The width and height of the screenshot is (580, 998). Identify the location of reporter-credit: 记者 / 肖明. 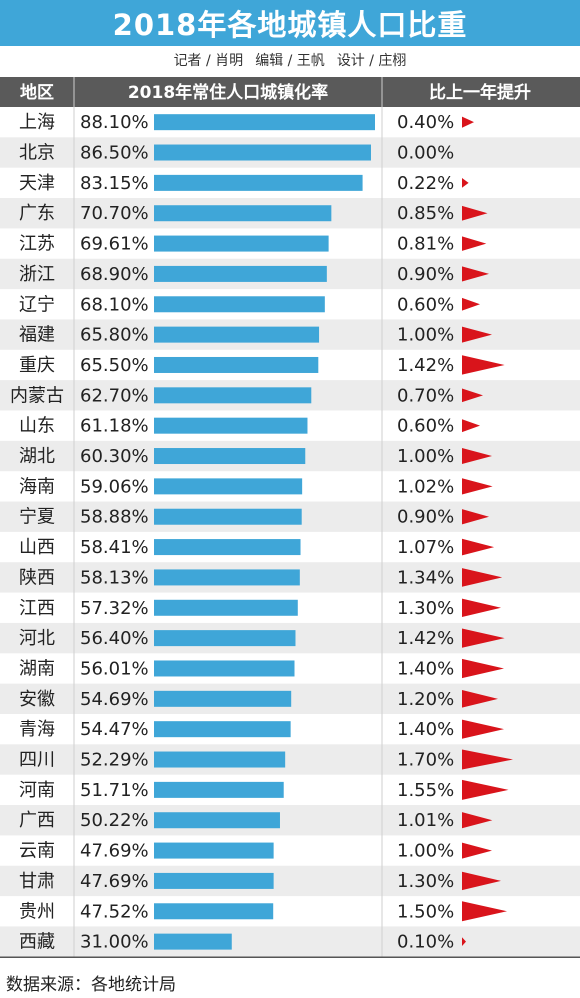
(208, 61).